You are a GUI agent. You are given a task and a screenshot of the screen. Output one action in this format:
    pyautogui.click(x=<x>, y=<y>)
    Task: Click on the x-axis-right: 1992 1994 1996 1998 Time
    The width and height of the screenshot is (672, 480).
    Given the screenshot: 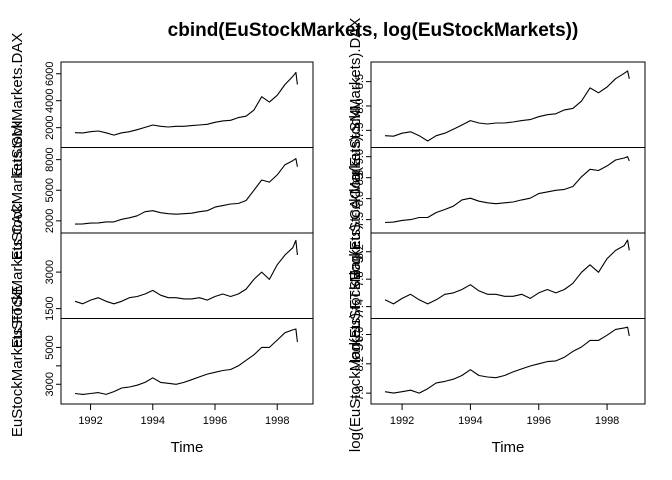 What is the action you would take?
    pyautogui.click(x=504, y=429)
    